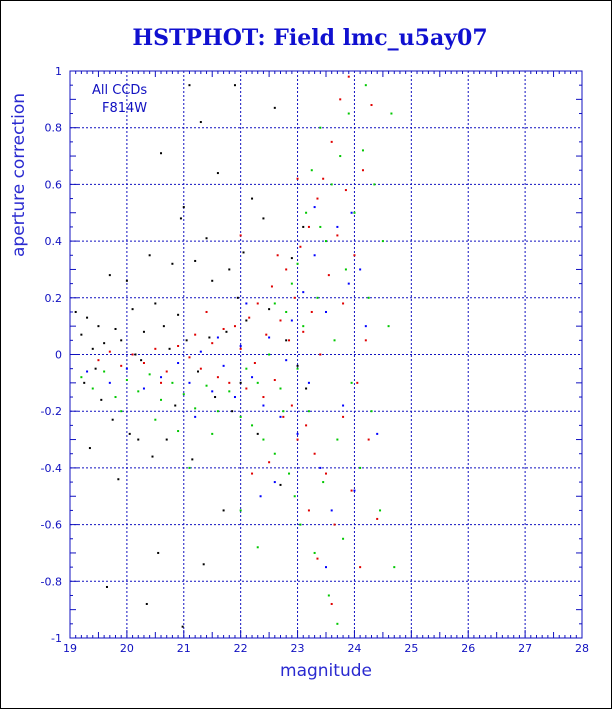 Image resolution: width=612 pixels, height=709 pixels. Describe the element at coordinates (54, 298) in the screenshot. I see `y-tick-label: 0.2` at that location.